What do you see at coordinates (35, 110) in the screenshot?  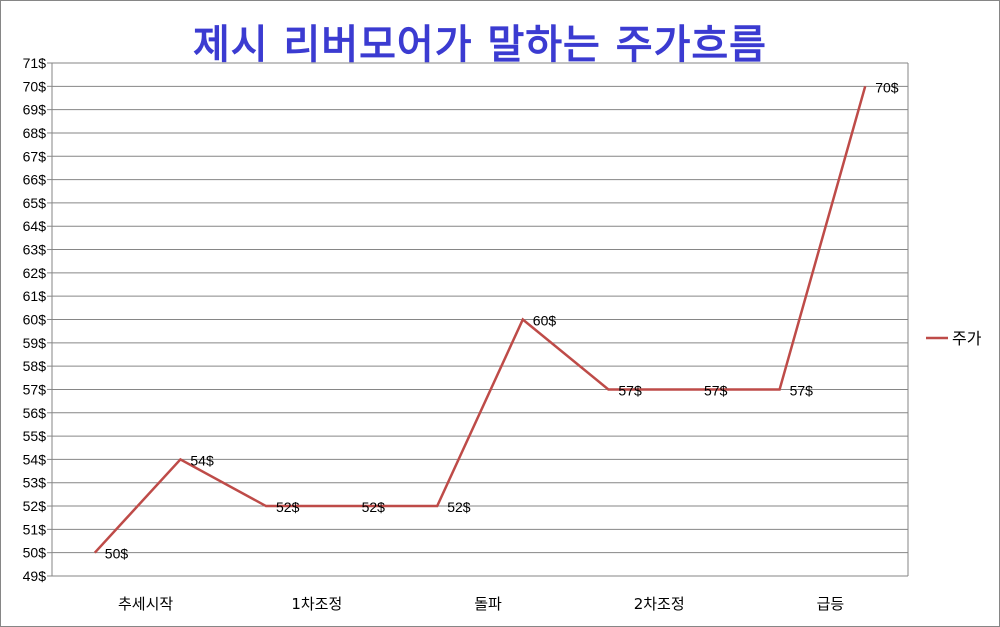 I see `y-tick-label: 69$` at bounding box center [35, 110].